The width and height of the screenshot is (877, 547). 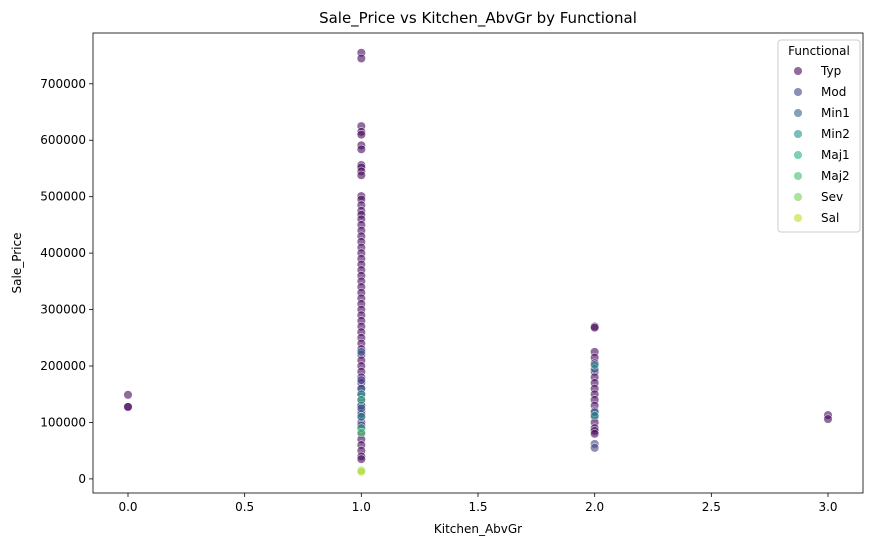 I want to click on x-axis: 0.0 0.5 1.0 1.5 2.0 2.5 3.0, so click(x=478, y=503).